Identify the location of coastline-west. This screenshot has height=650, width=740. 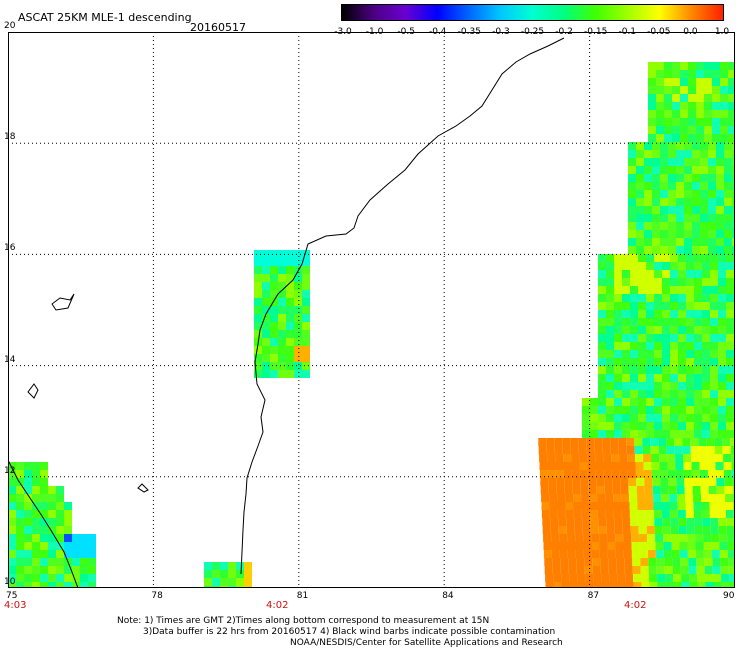
(43, 523).